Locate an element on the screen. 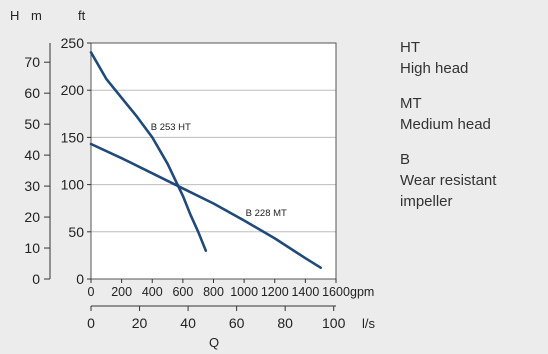 This screenshot has height=354, width=548. ls-tick-label: 0 is located at coordinates (91, 323).